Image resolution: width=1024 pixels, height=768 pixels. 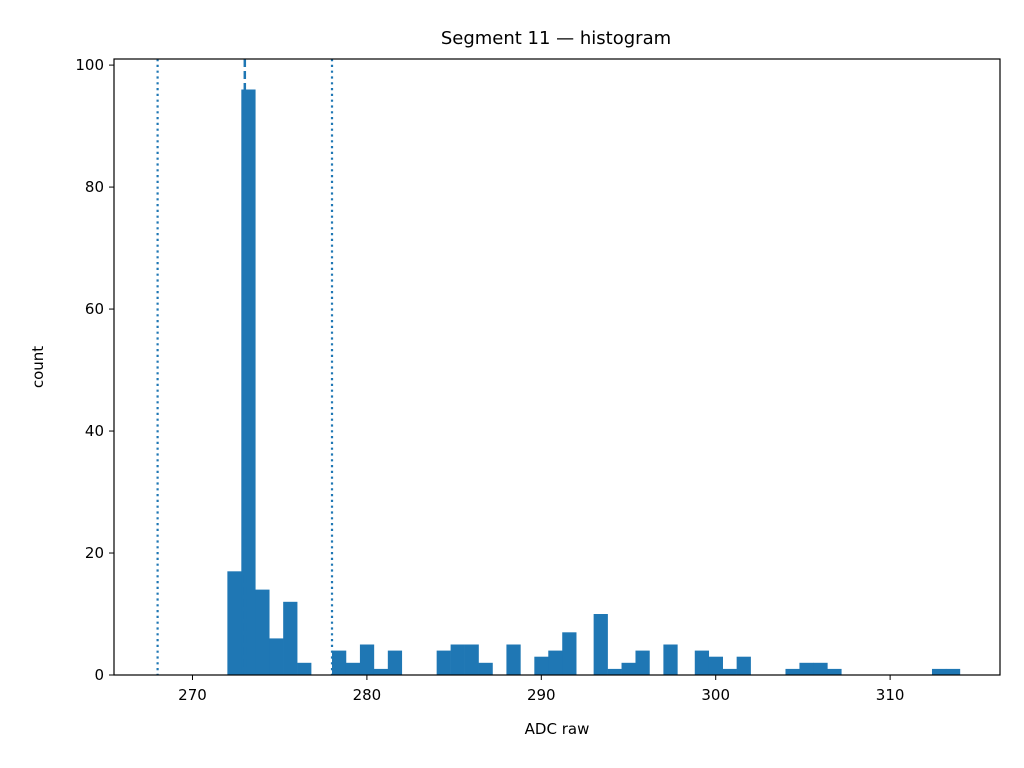 What do you see at coordinates (94, 553) in the screenshot?
I see `y-tick-label: 20` at bounding box center [94, 553].